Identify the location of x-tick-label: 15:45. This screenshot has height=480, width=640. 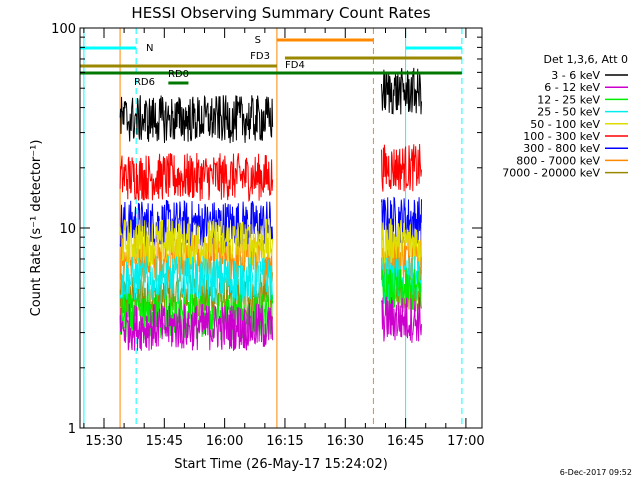
(164, 441).